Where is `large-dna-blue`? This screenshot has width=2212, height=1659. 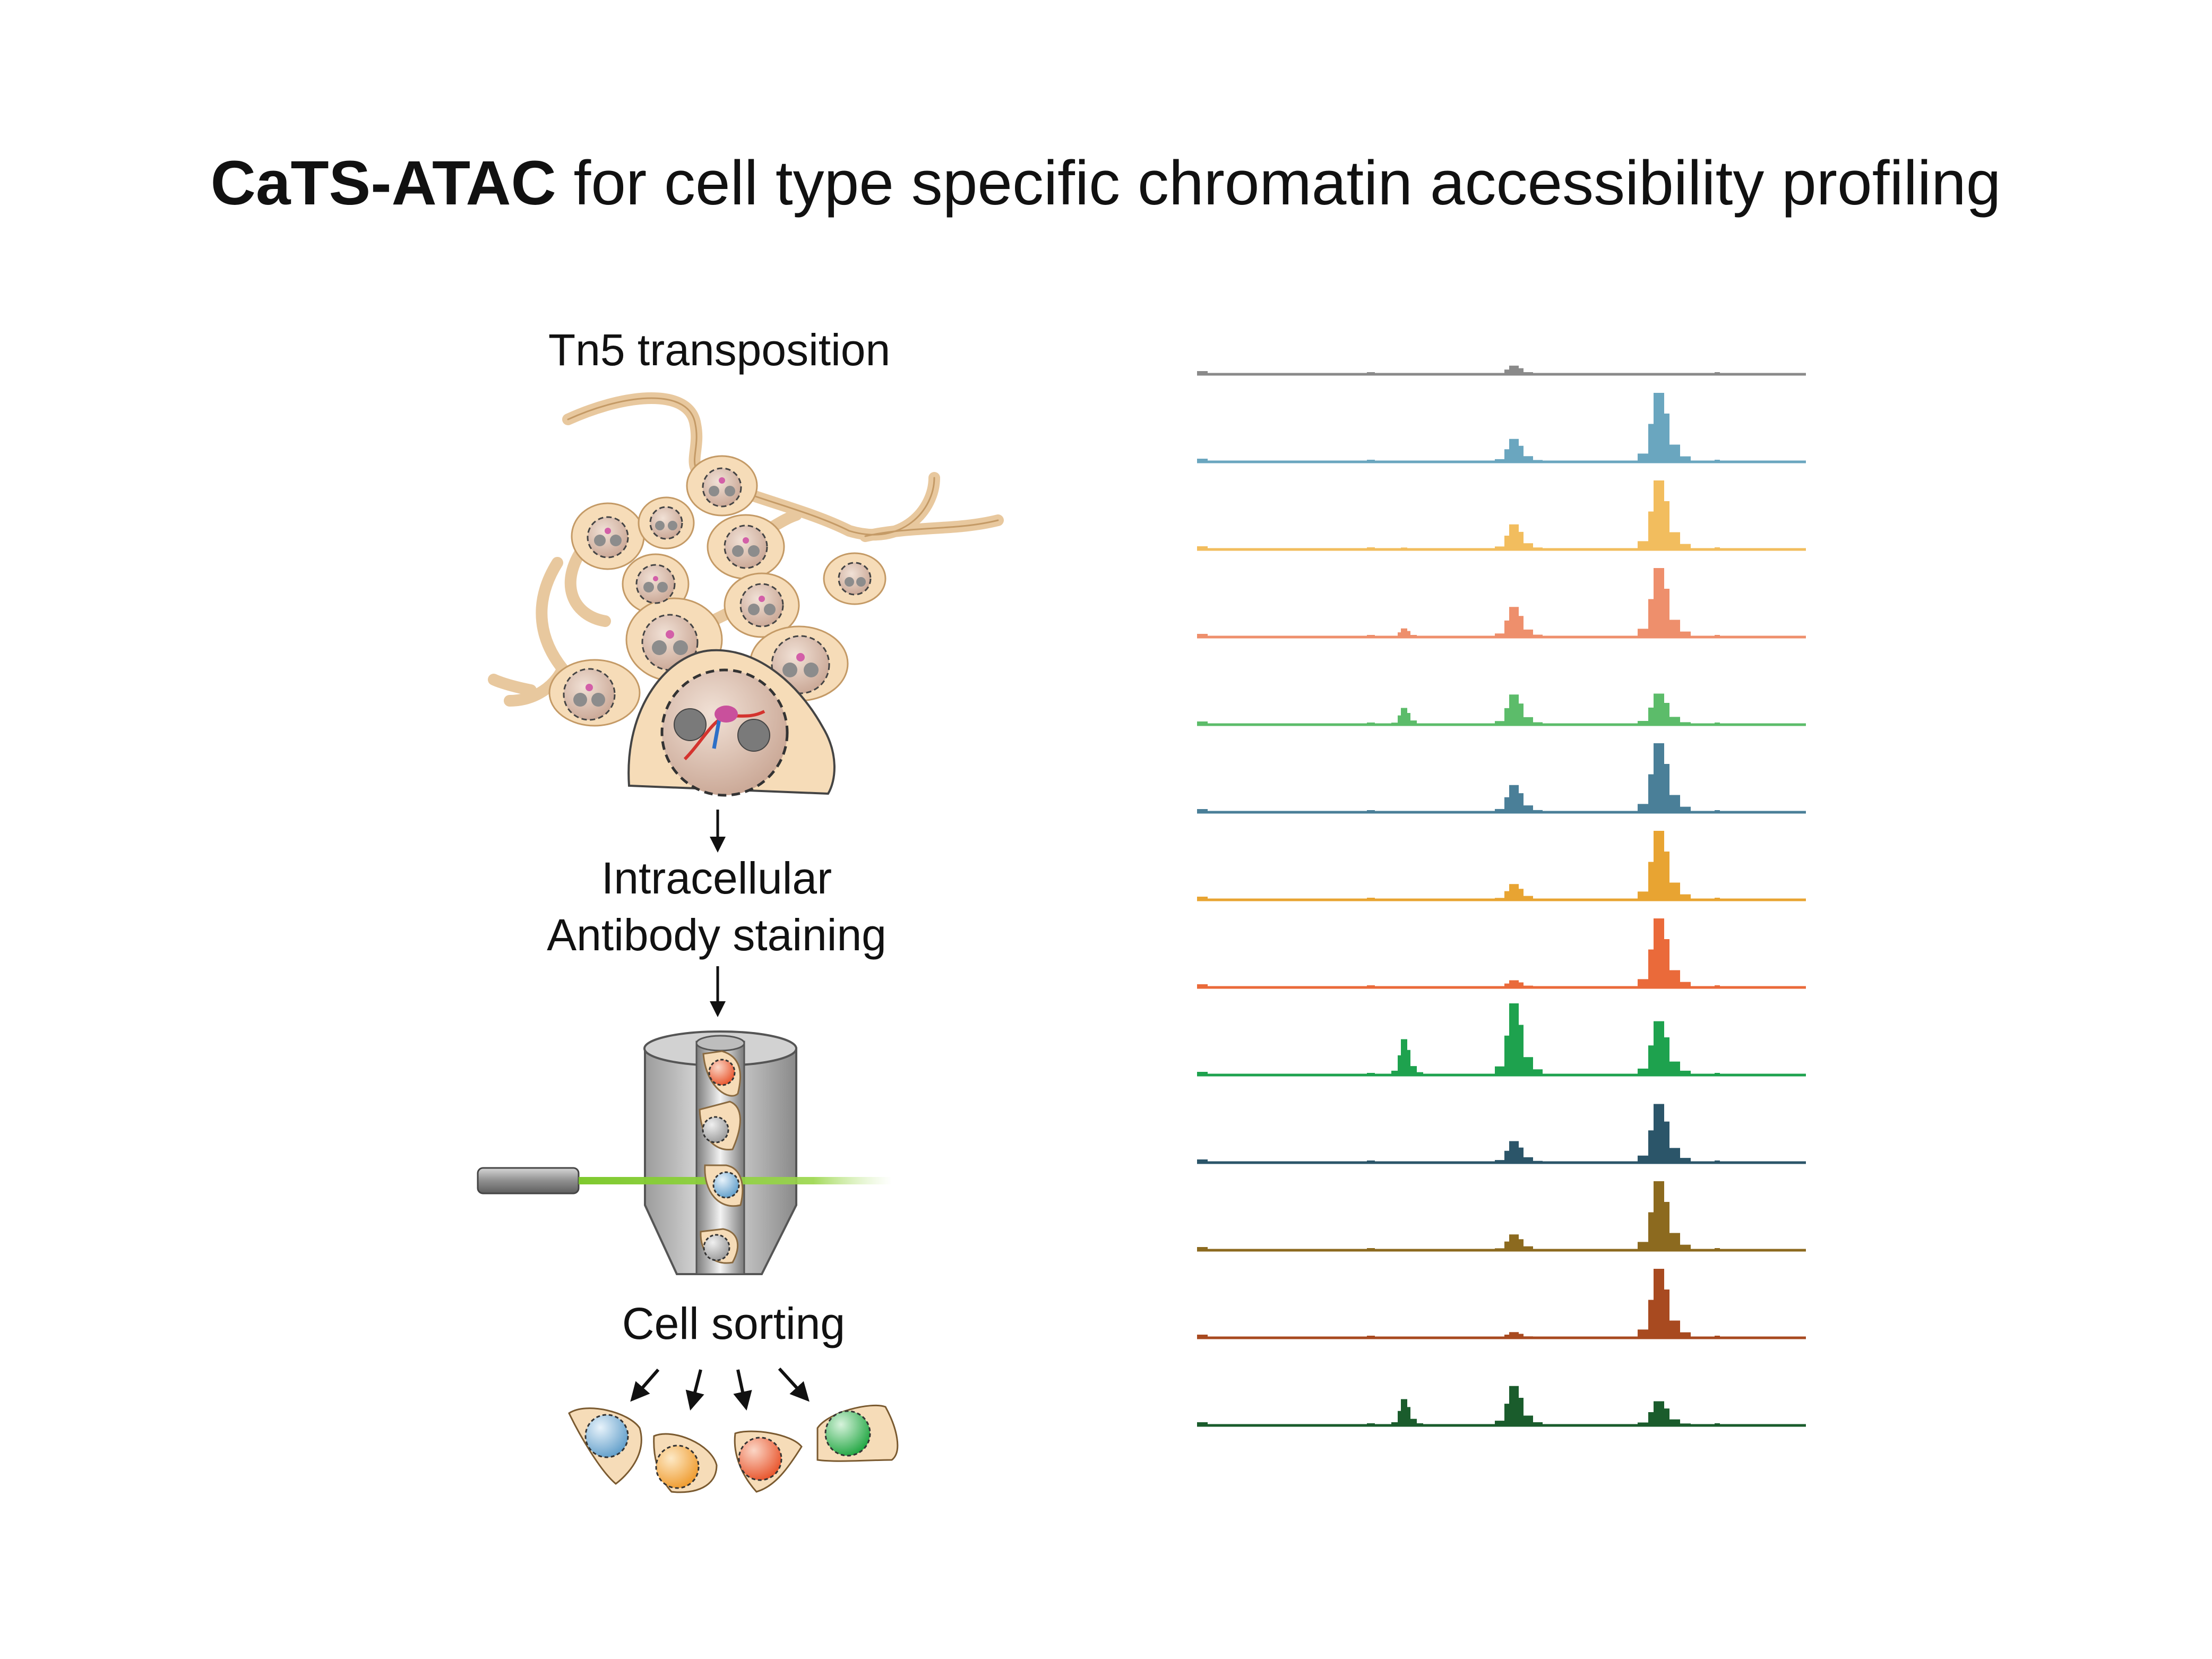
large-dna-blue is located at coordinates (716, 734).